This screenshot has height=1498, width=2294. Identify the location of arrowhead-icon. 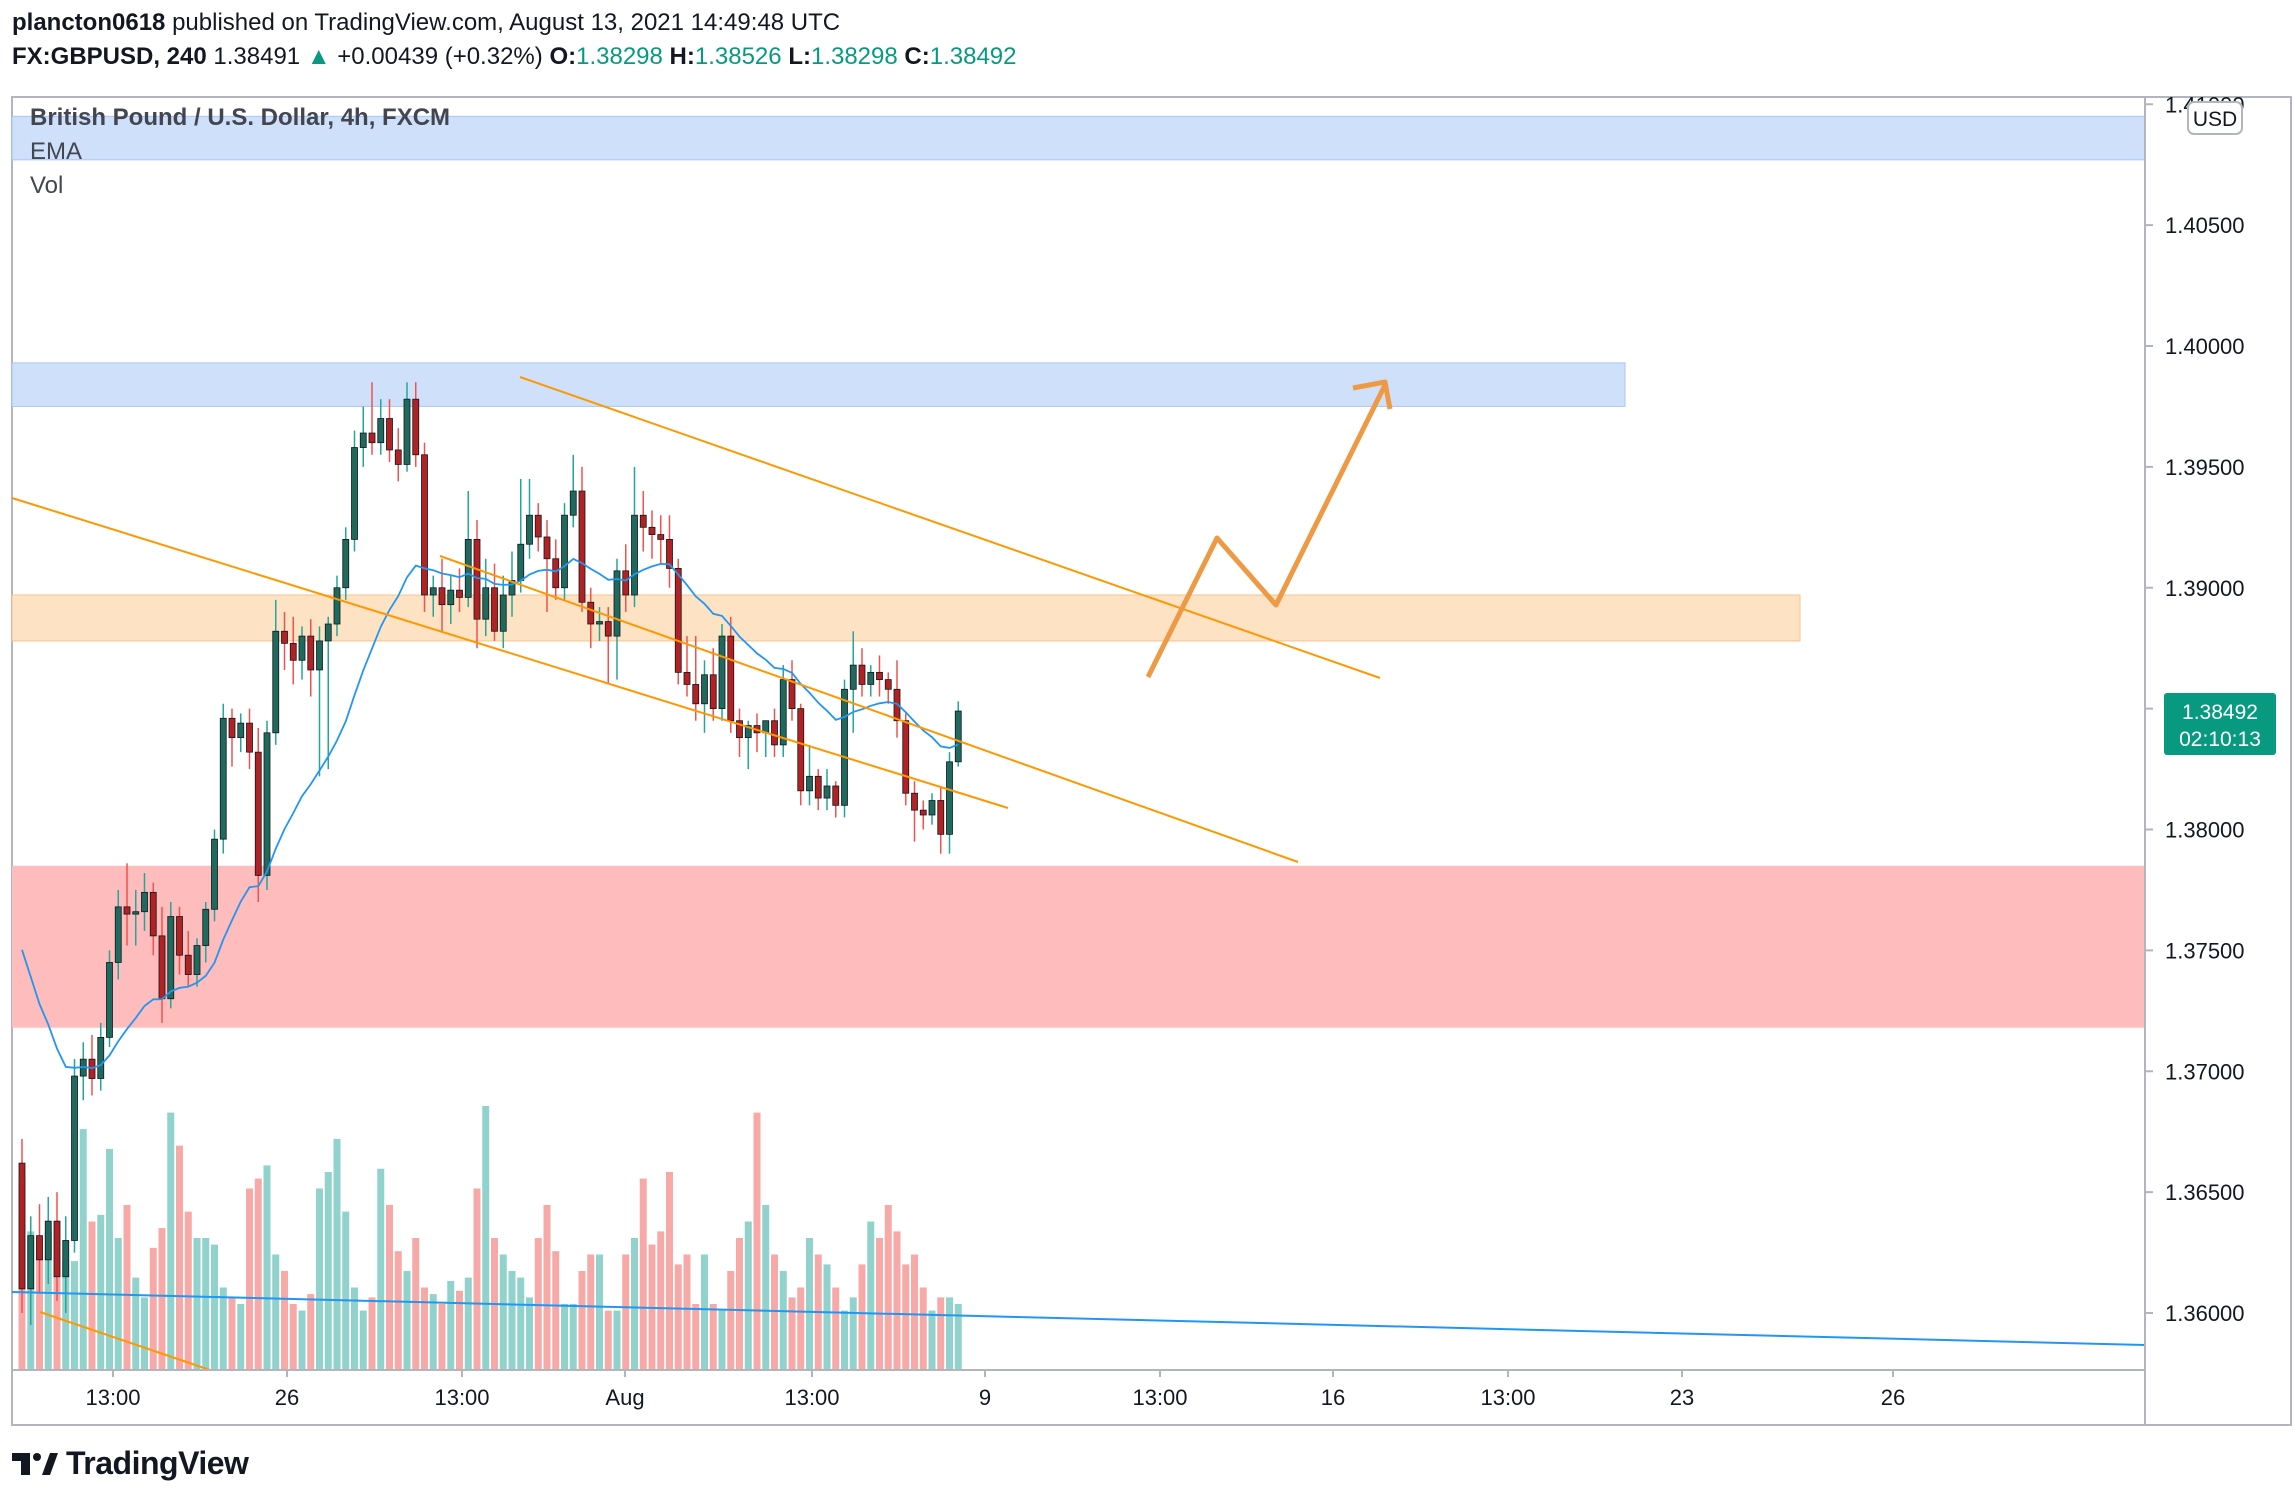
(1372, 394).